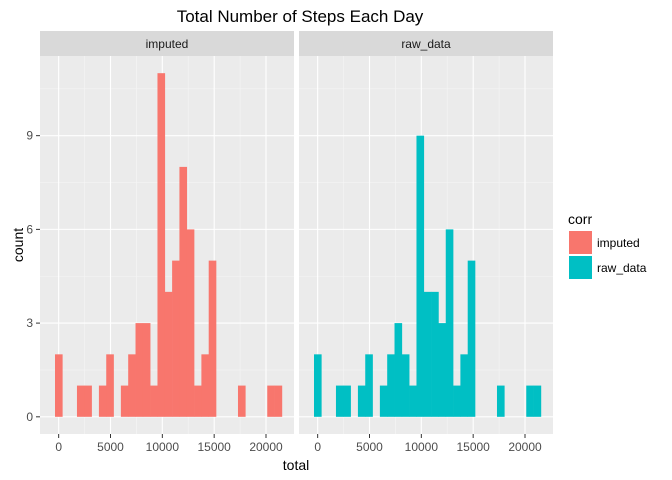  What do you see at coordinates (300, 16) in the screenshot?
I see `chart-title: Total Number of Steps Each Day` at bounding box center [300, 16].